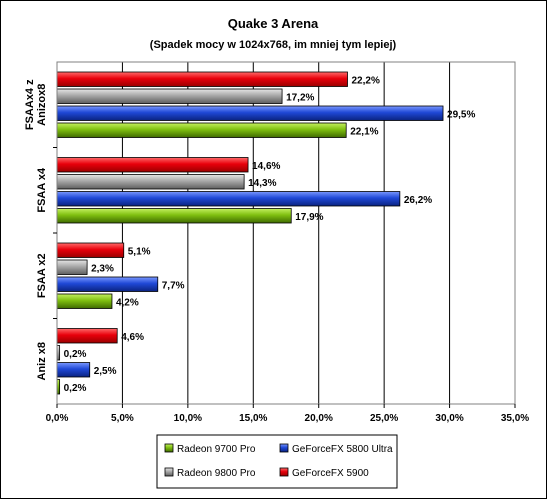 Image resolution: width=547 pixels, height=504 pixels. I want to click on data-label: 4,2%, so click(127, 302).